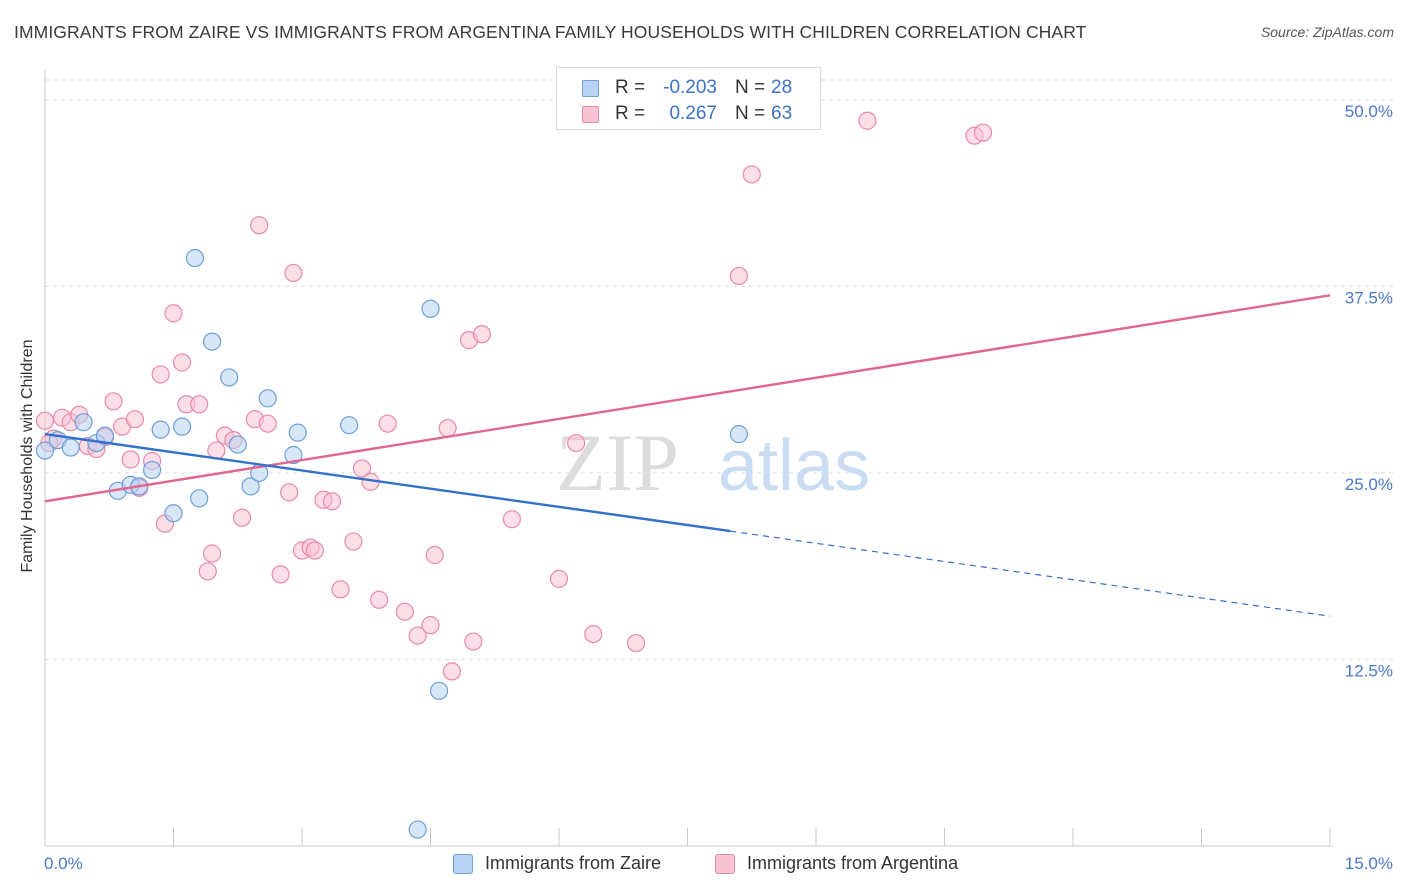 The width and height of the screenshot is (1406, 892). I want to click on watermark-zip: ZIP, so click(617, 462).